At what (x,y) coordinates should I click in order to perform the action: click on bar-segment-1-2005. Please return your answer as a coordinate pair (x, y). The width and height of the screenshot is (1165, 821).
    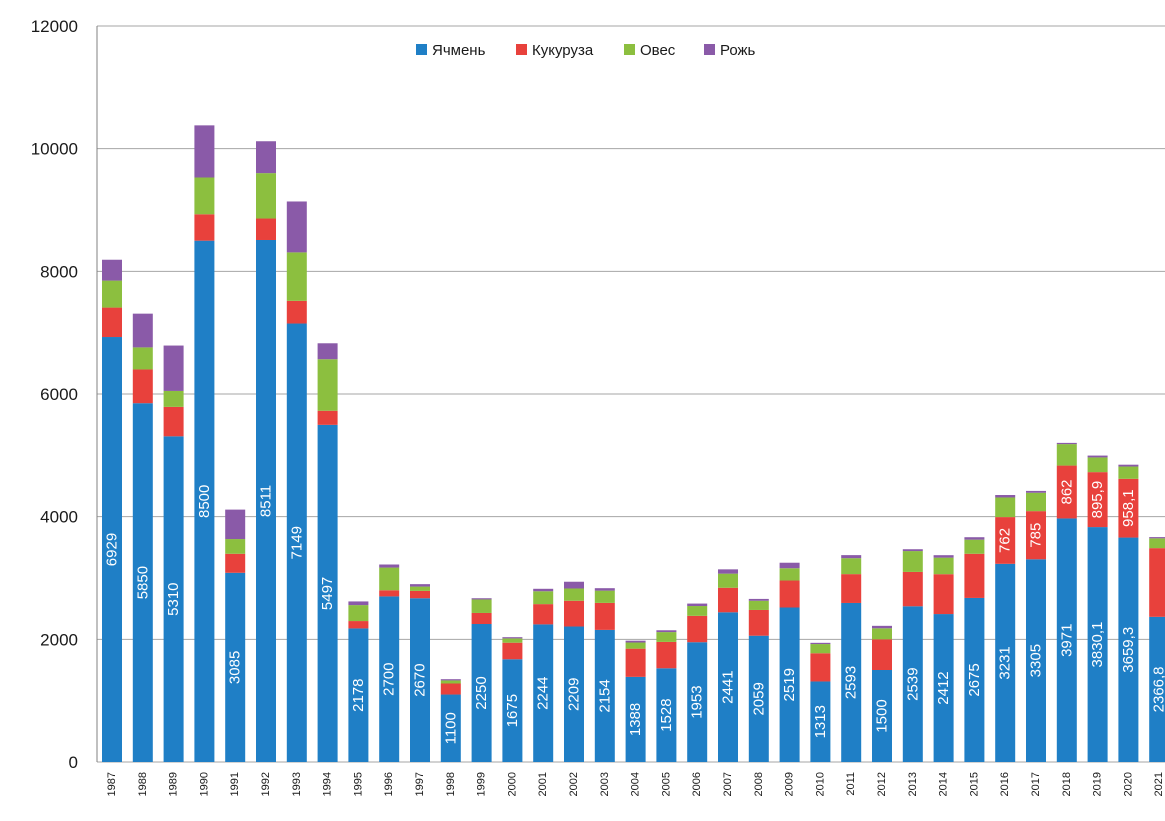
    Looking at the image, I should click on (666, 715).